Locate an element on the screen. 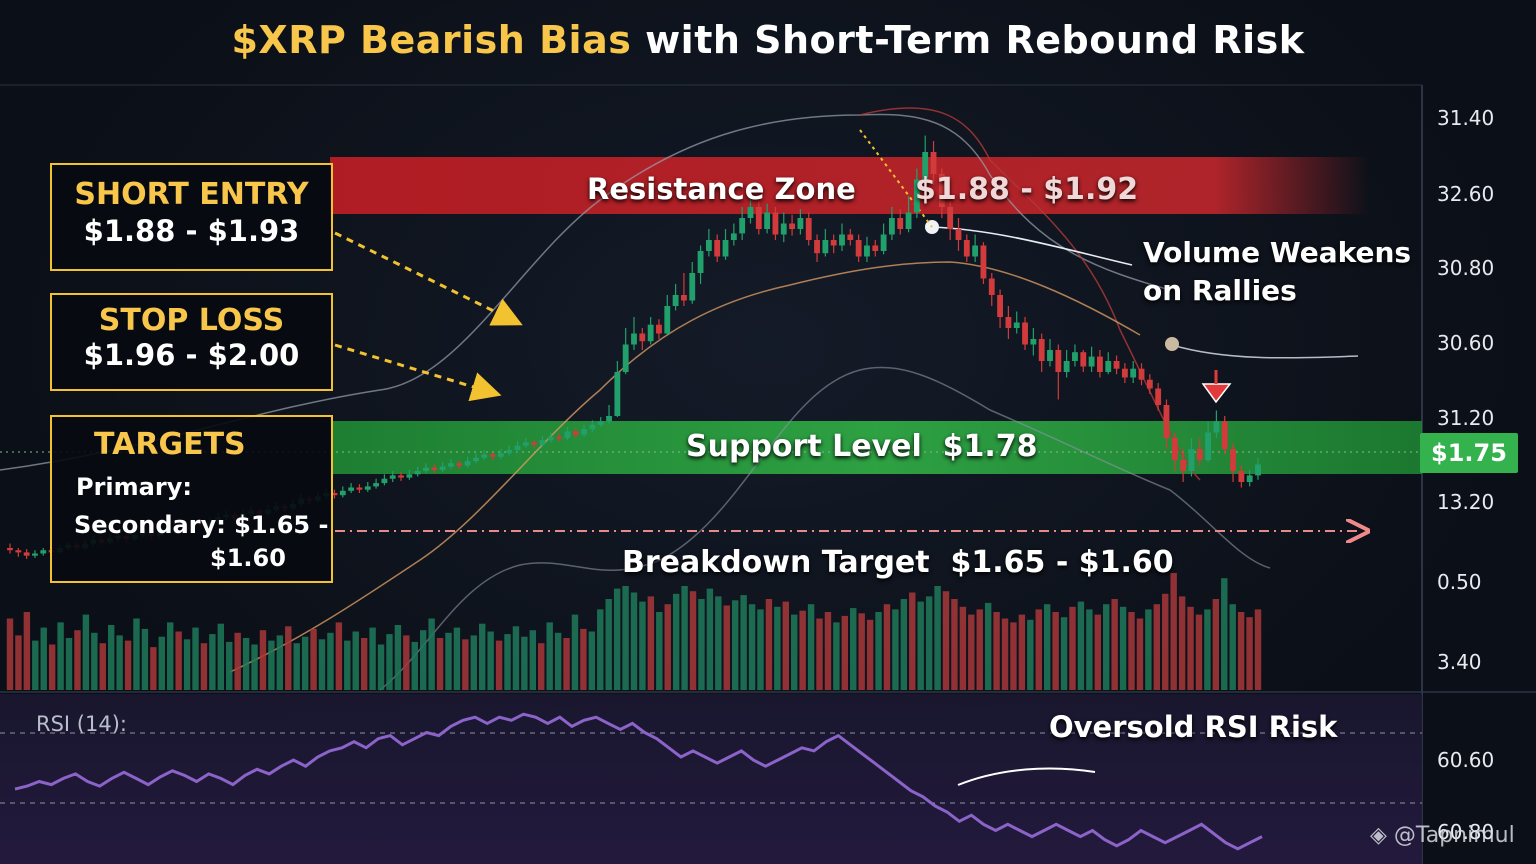 This screenshot has width=1536, height=864. stop-arrow is located at coordinates (418, 372).